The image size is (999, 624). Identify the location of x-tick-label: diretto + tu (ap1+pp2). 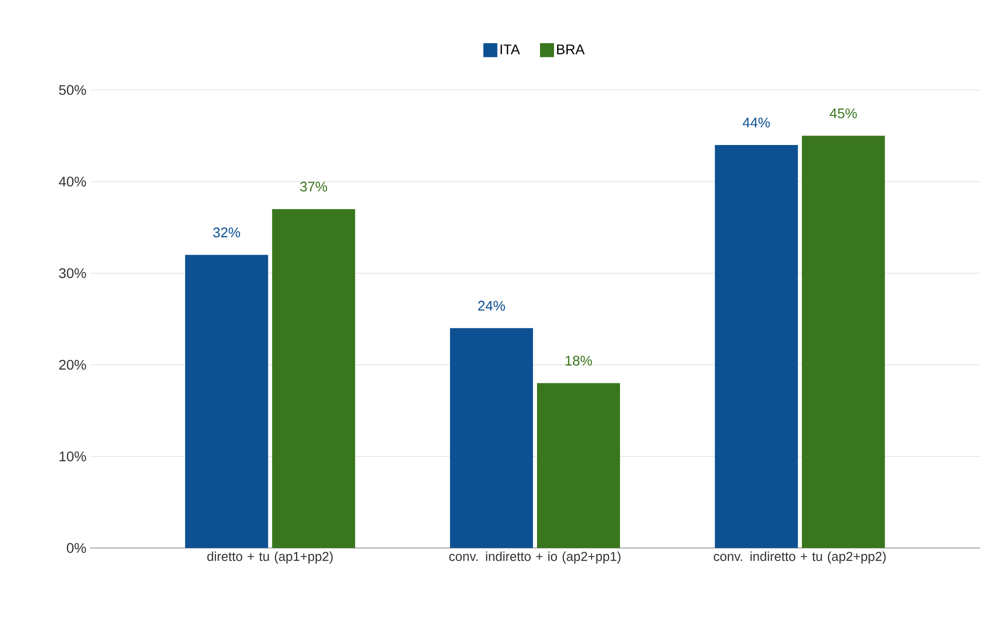
(270, 558).